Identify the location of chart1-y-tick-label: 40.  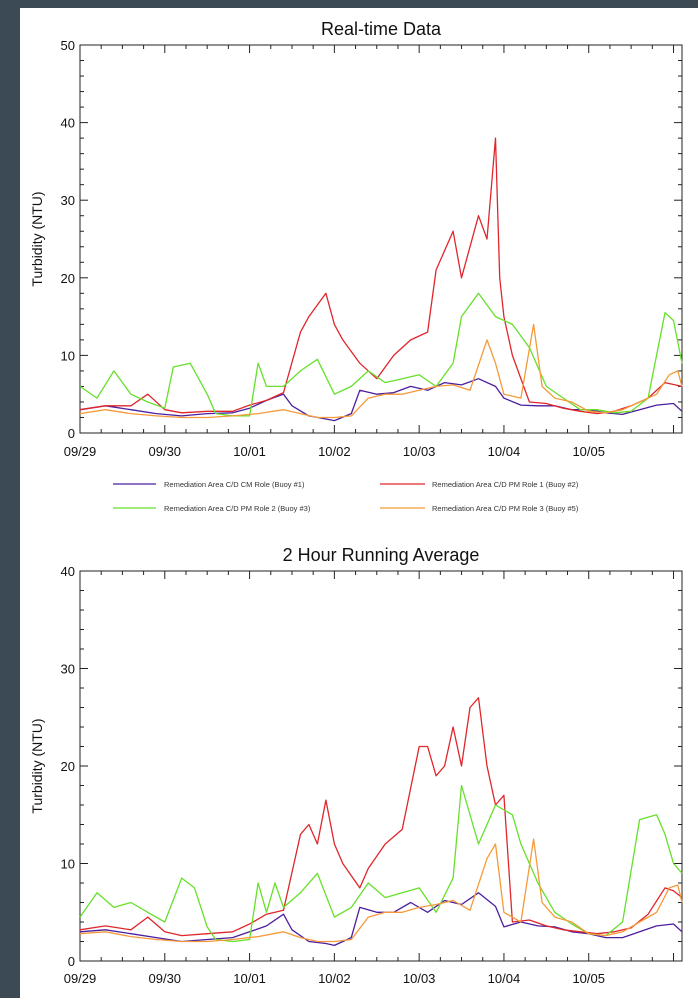
(68, 123).